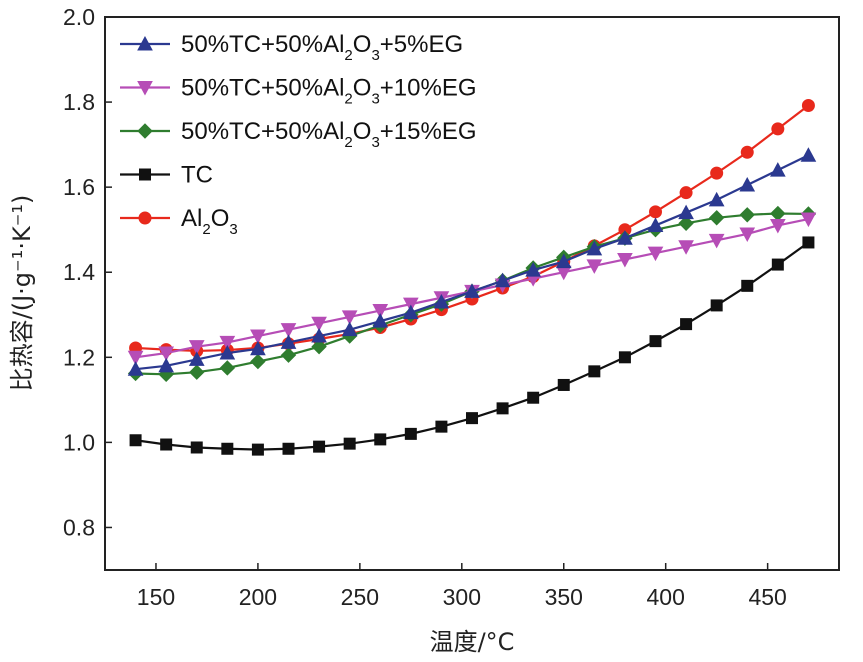  I want to click on x-tick-label: 250, so click(360, 597).